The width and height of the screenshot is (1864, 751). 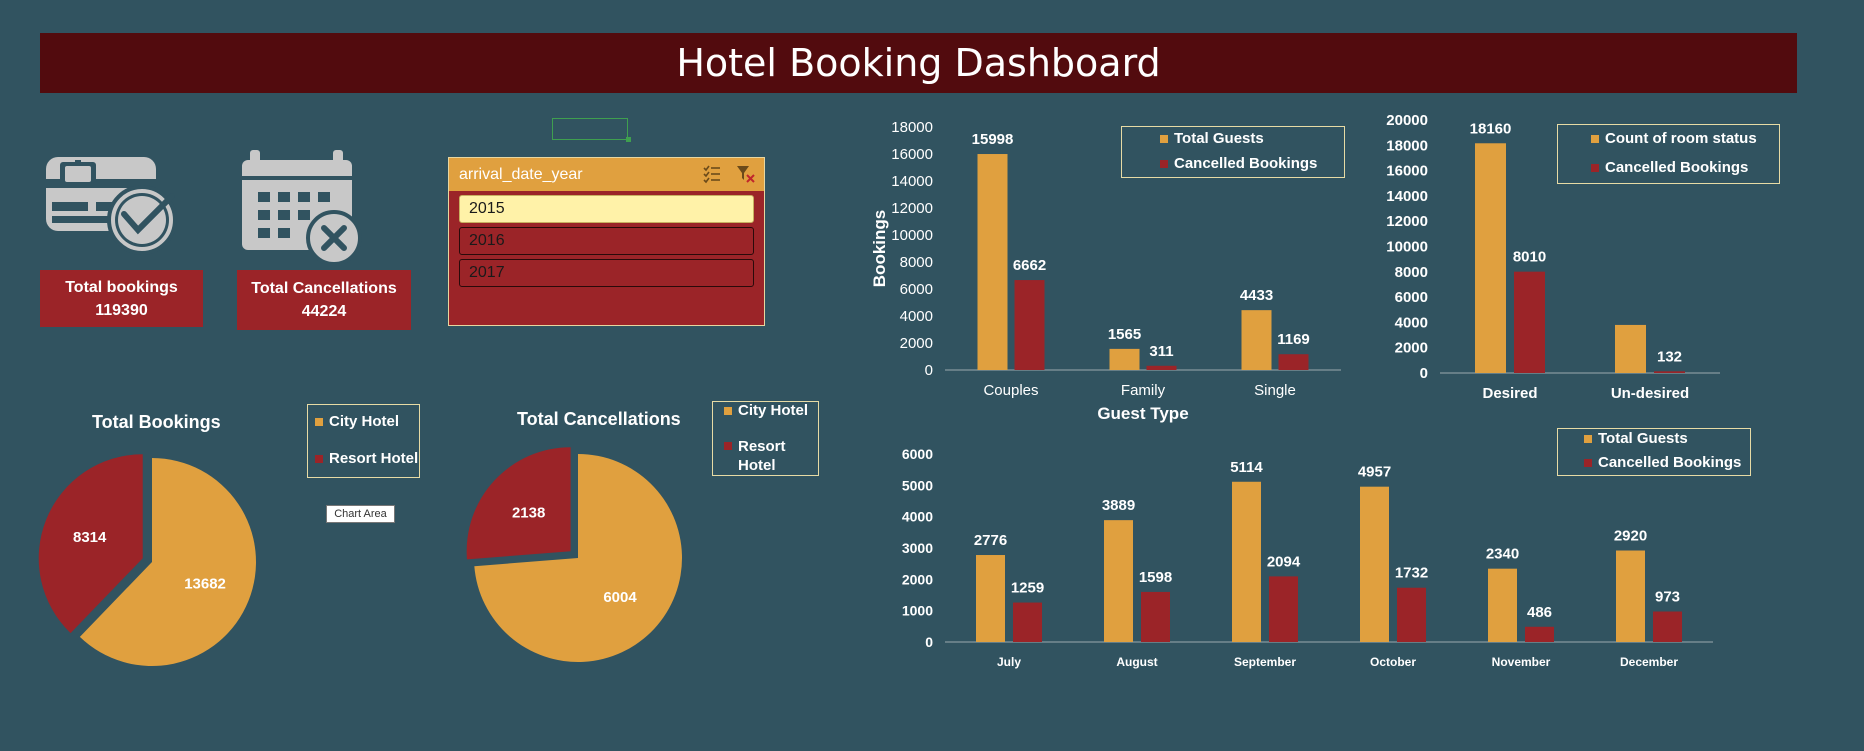 I want to click on bar-data-label: 2094, so click(x=1284, y=561).